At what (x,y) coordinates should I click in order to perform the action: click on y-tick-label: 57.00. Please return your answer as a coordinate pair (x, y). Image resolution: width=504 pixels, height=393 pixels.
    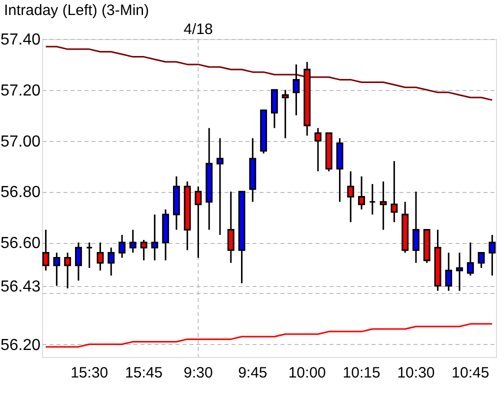
    Looking at the image, I should click on (20, 141).